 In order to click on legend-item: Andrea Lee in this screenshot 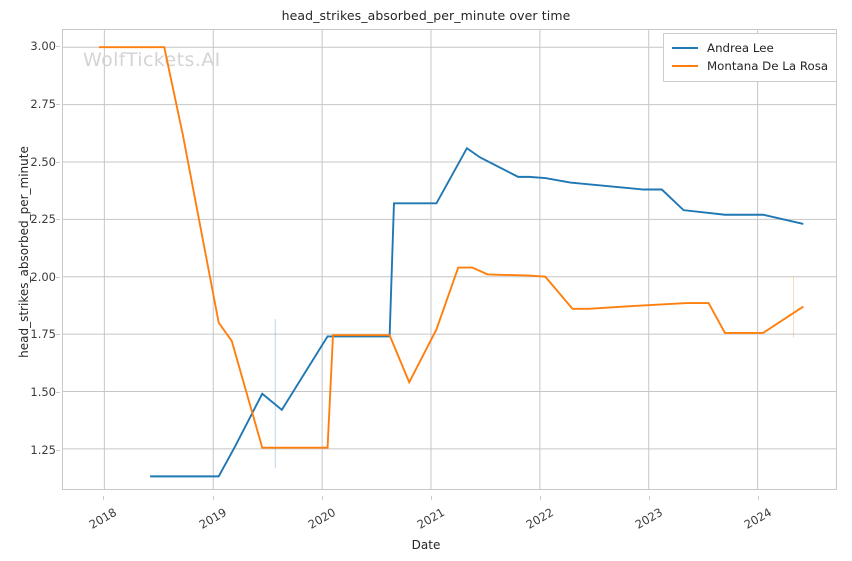, I will do `click(750, 48)`.